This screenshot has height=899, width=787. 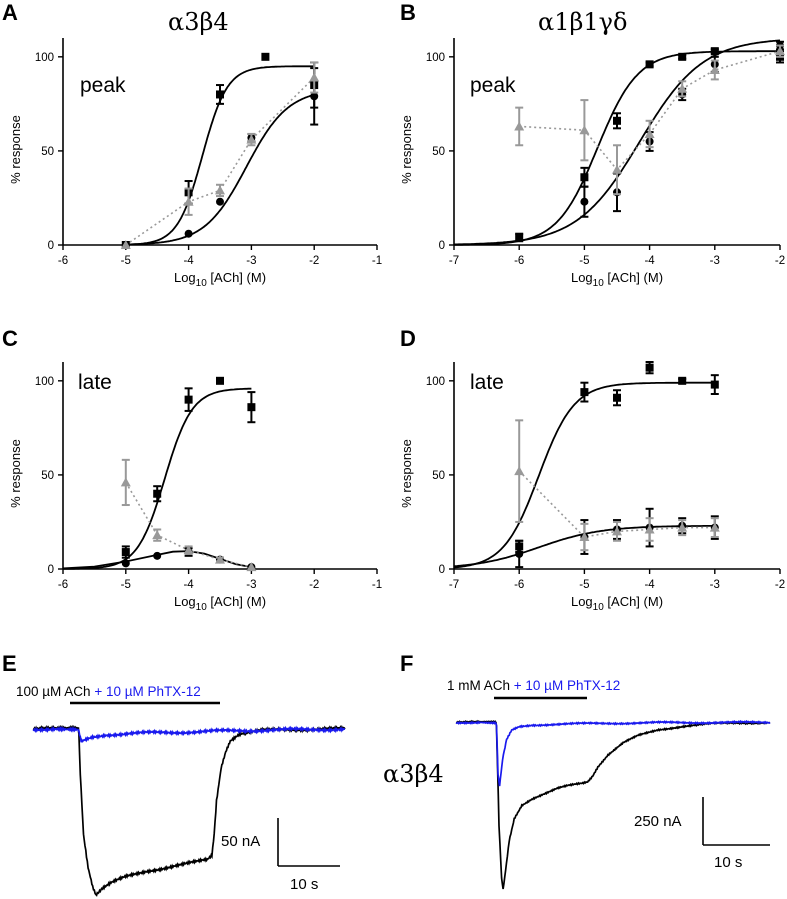 What do you see at coordinates (658, 821) in the screenshot?
I see `scale-bar-current-label: 250 nA` at bounding box center [658, 821].